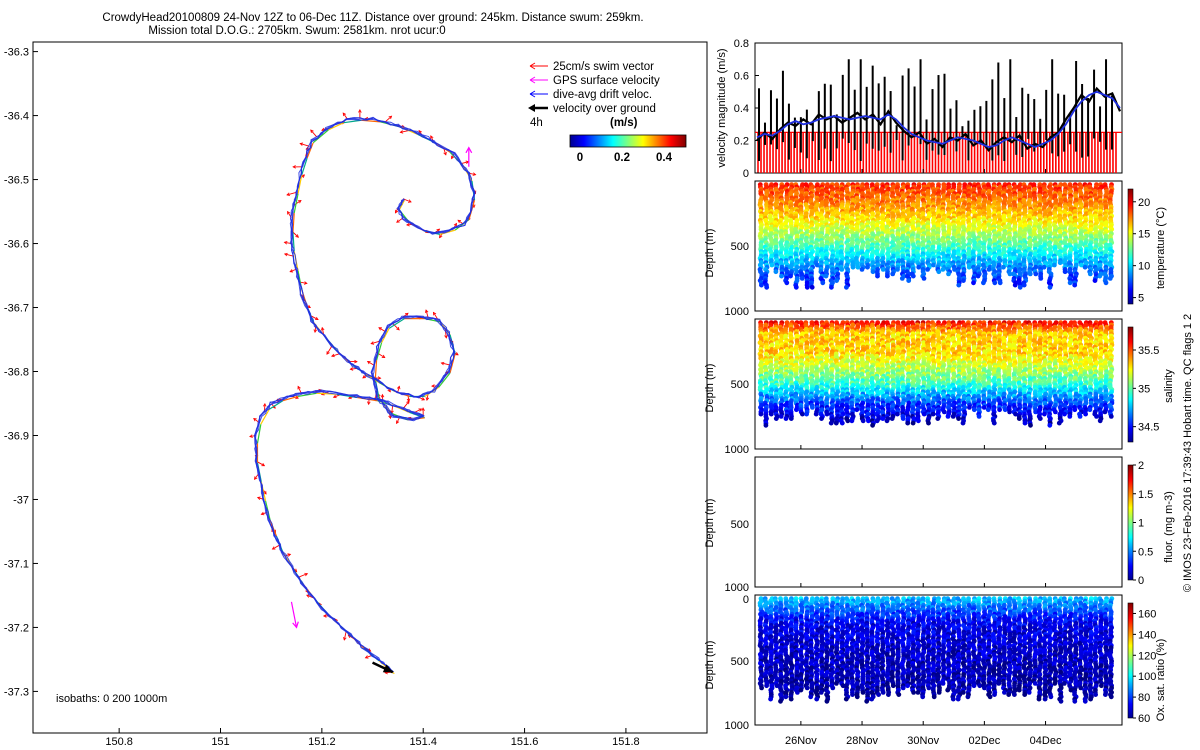  What do you see at coordinates (580, 158) in the screenshot?
I see `map-colorbar-tick: 0` at bounding box center [580, 158].